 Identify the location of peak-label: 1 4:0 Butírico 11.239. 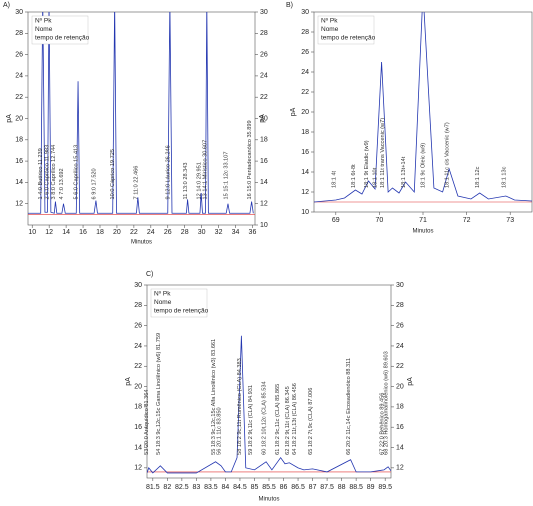
(41, 173).